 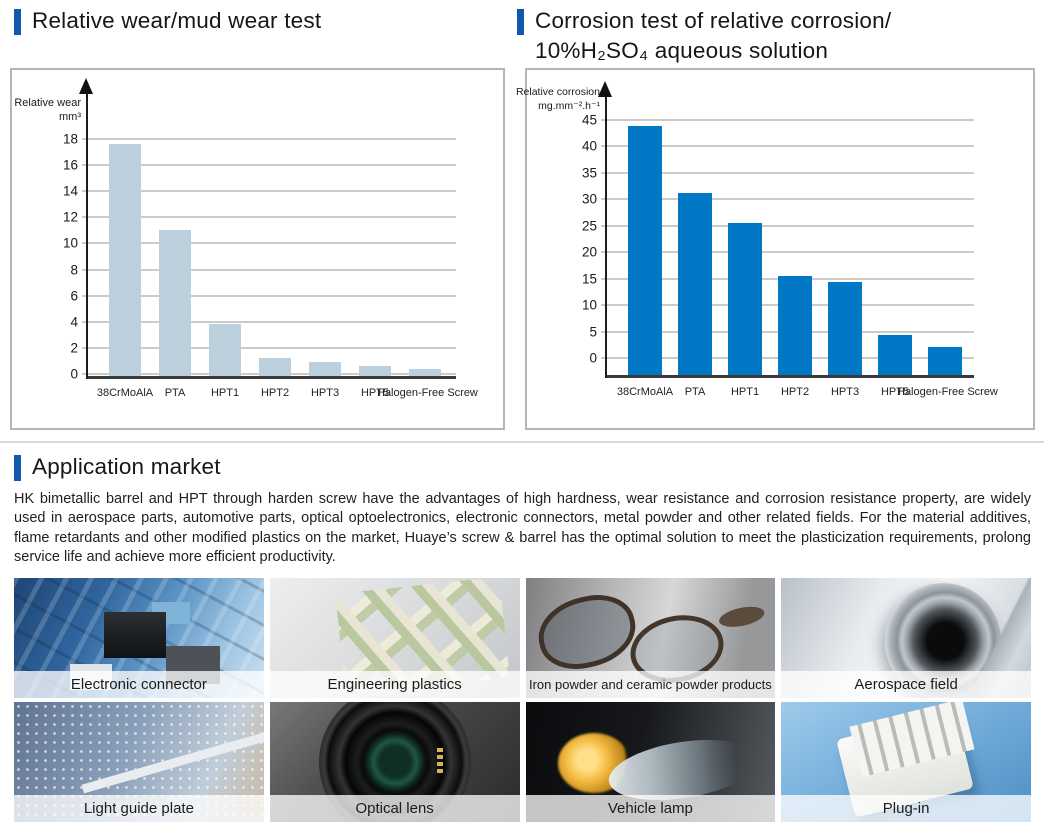 What do you see at coordinates (589, 252) in the screenshot?
I see `y-tick-label: 20` at bounding box center [589, 252].